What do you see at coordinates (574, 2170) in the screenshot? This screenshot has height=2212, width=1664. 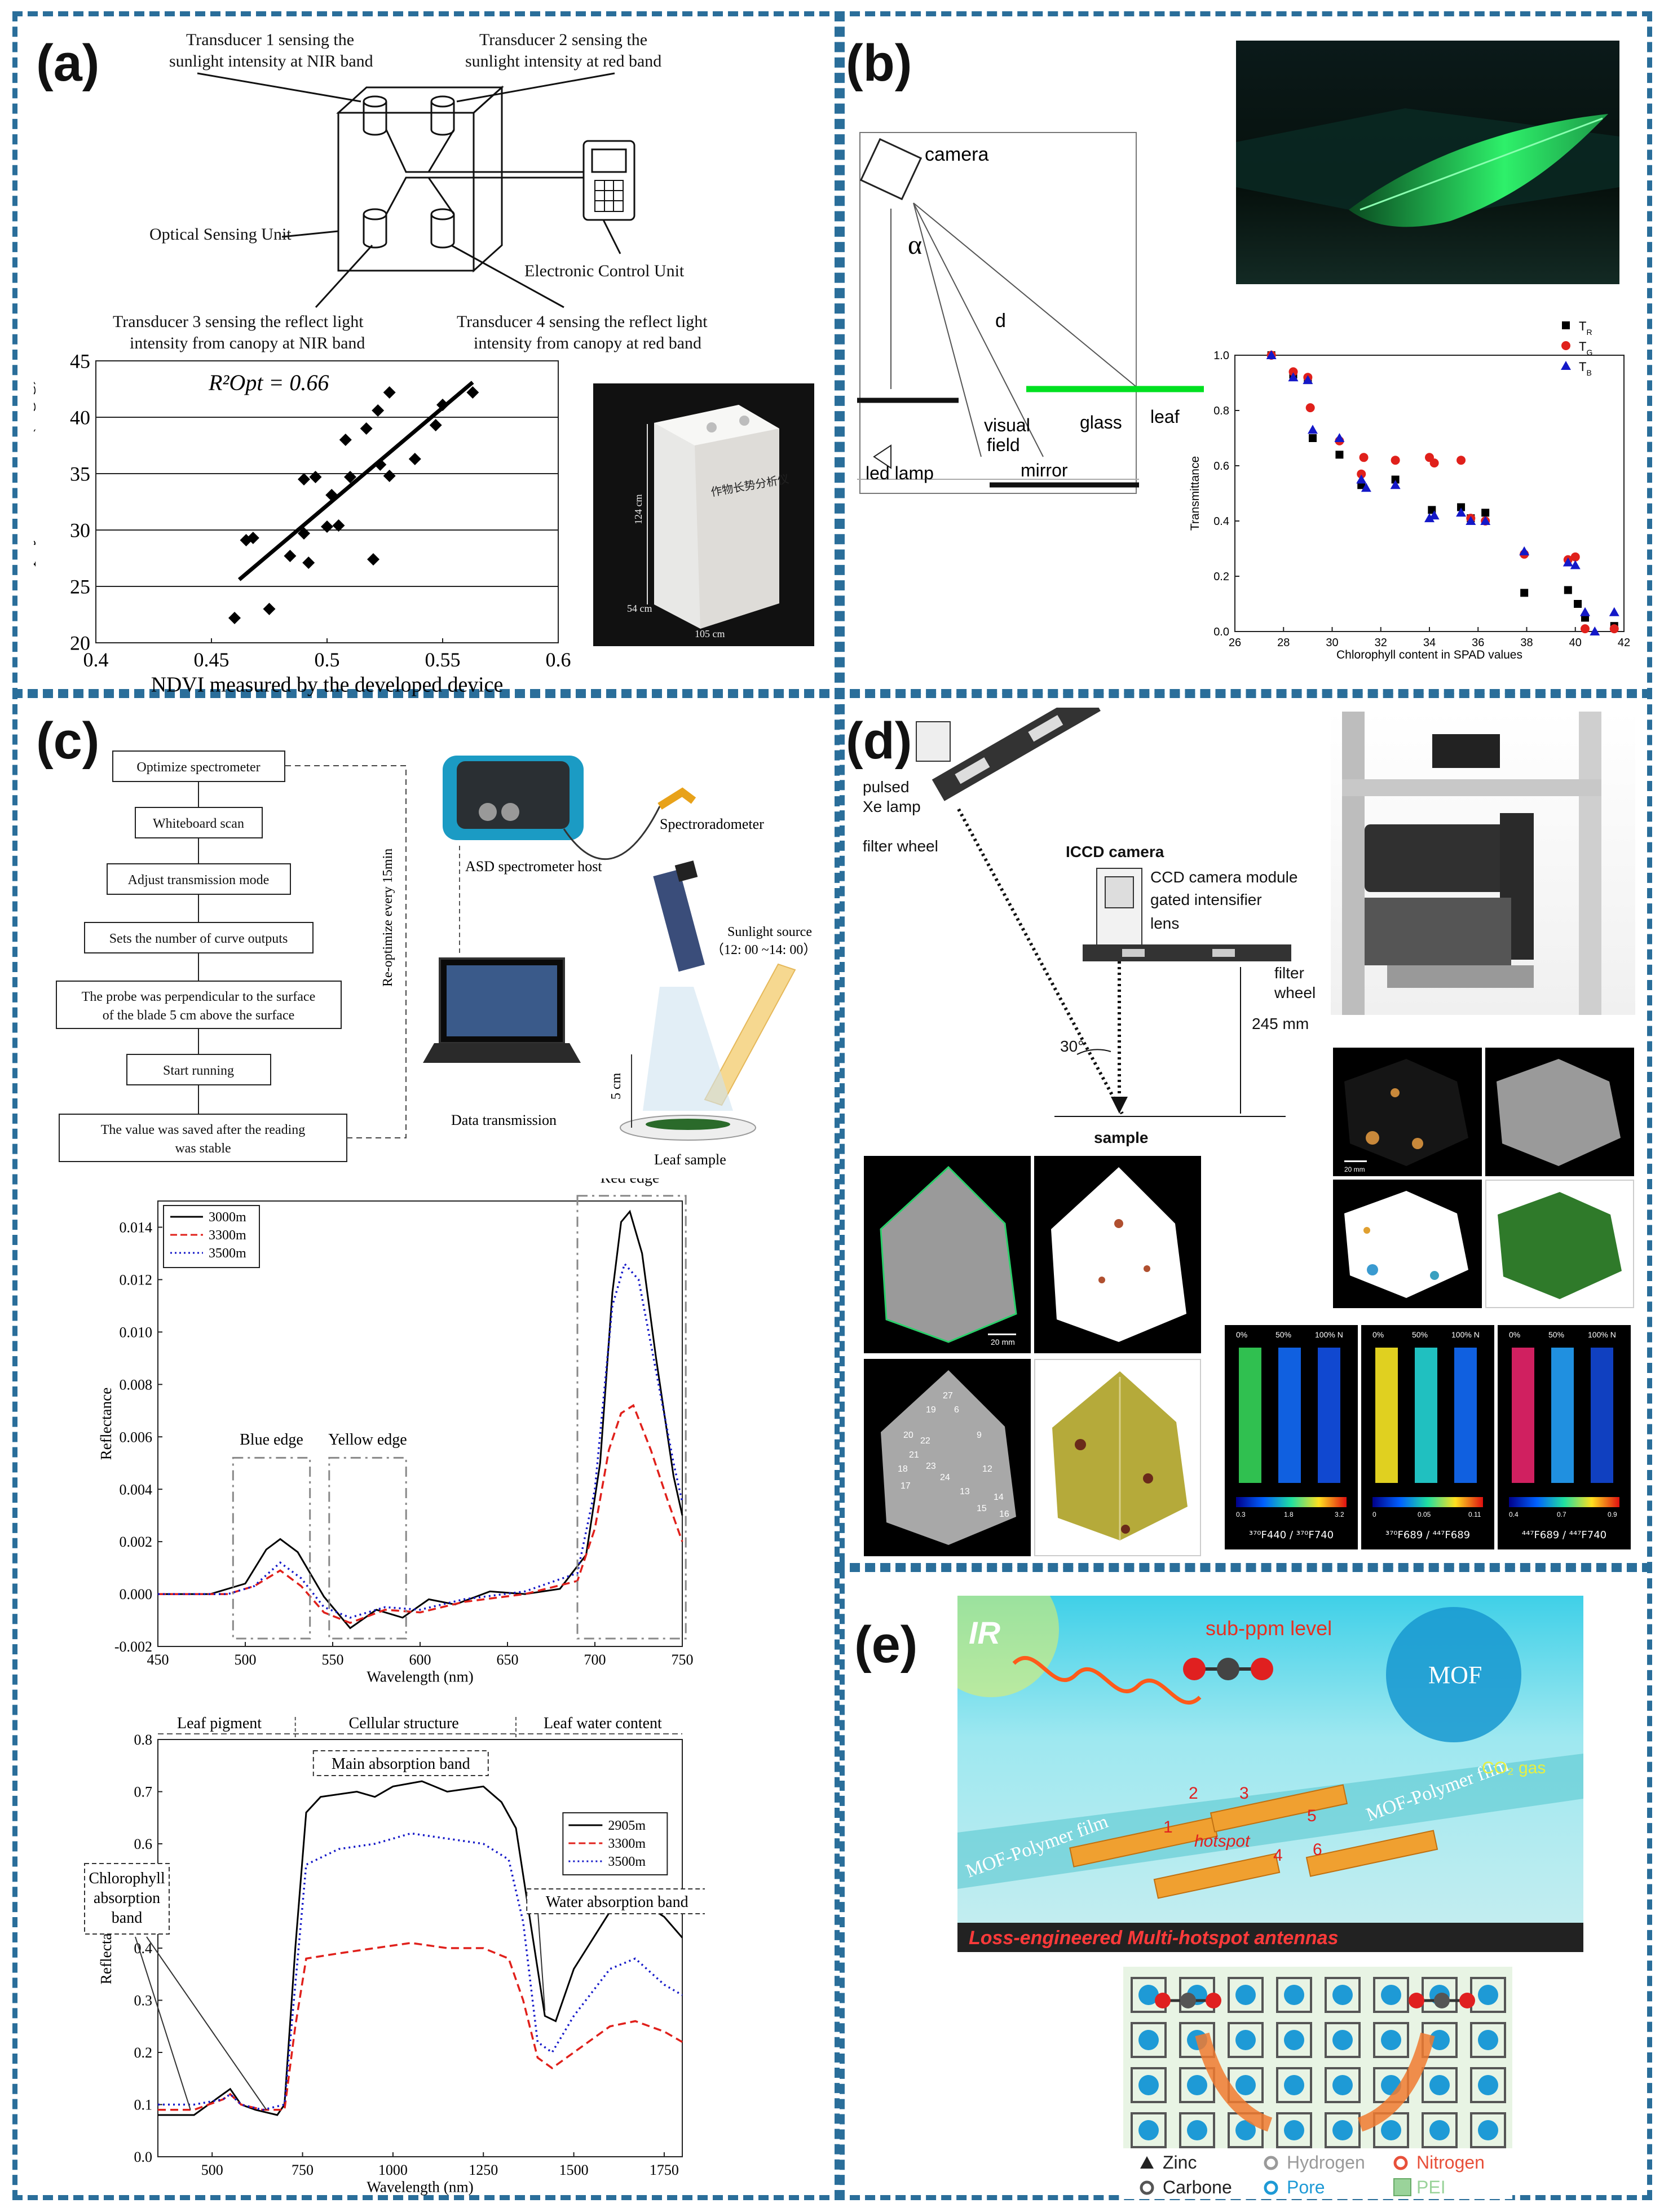 I see `c-reflectance-2-xtick-4: 1500` at bounding box center [574, 2170].